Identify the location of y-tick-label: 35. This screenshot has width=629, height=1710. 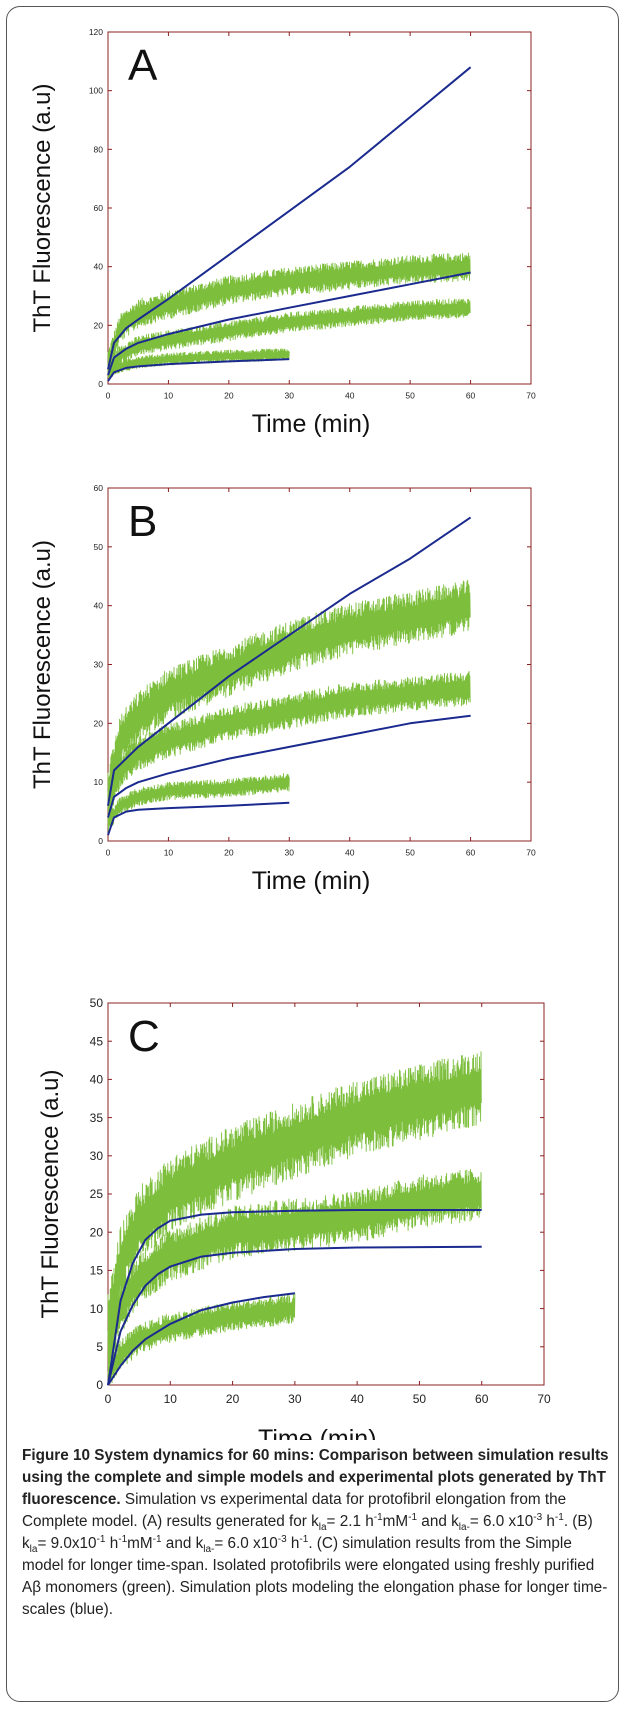
(97, 1118).